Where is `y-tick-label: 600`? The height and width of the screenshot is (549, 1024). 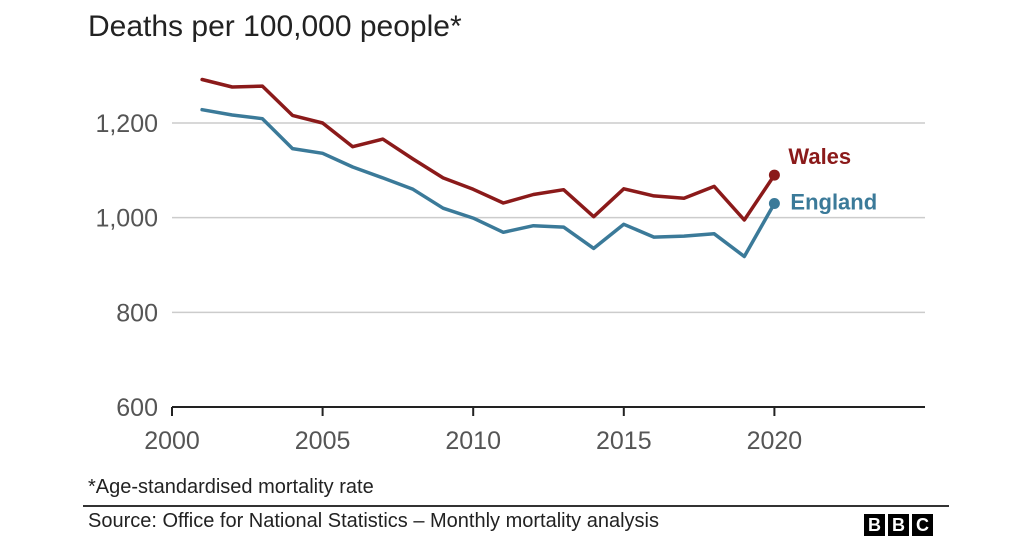 y-tick-label: 600 is located at coordinates (137, 408).